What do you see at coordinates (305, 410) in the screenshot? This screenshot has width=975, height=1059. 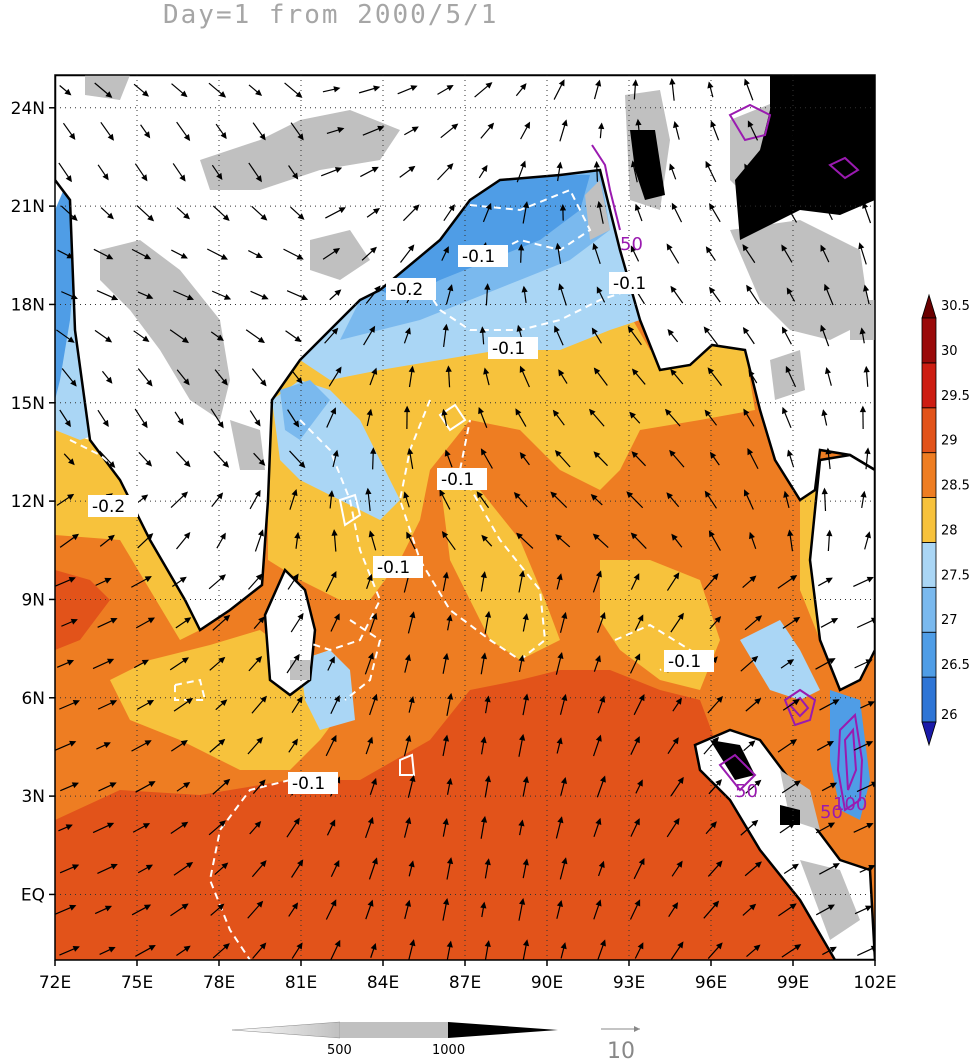 I see `ocean-sst-27-east-india` at bounding box center [305, 410].